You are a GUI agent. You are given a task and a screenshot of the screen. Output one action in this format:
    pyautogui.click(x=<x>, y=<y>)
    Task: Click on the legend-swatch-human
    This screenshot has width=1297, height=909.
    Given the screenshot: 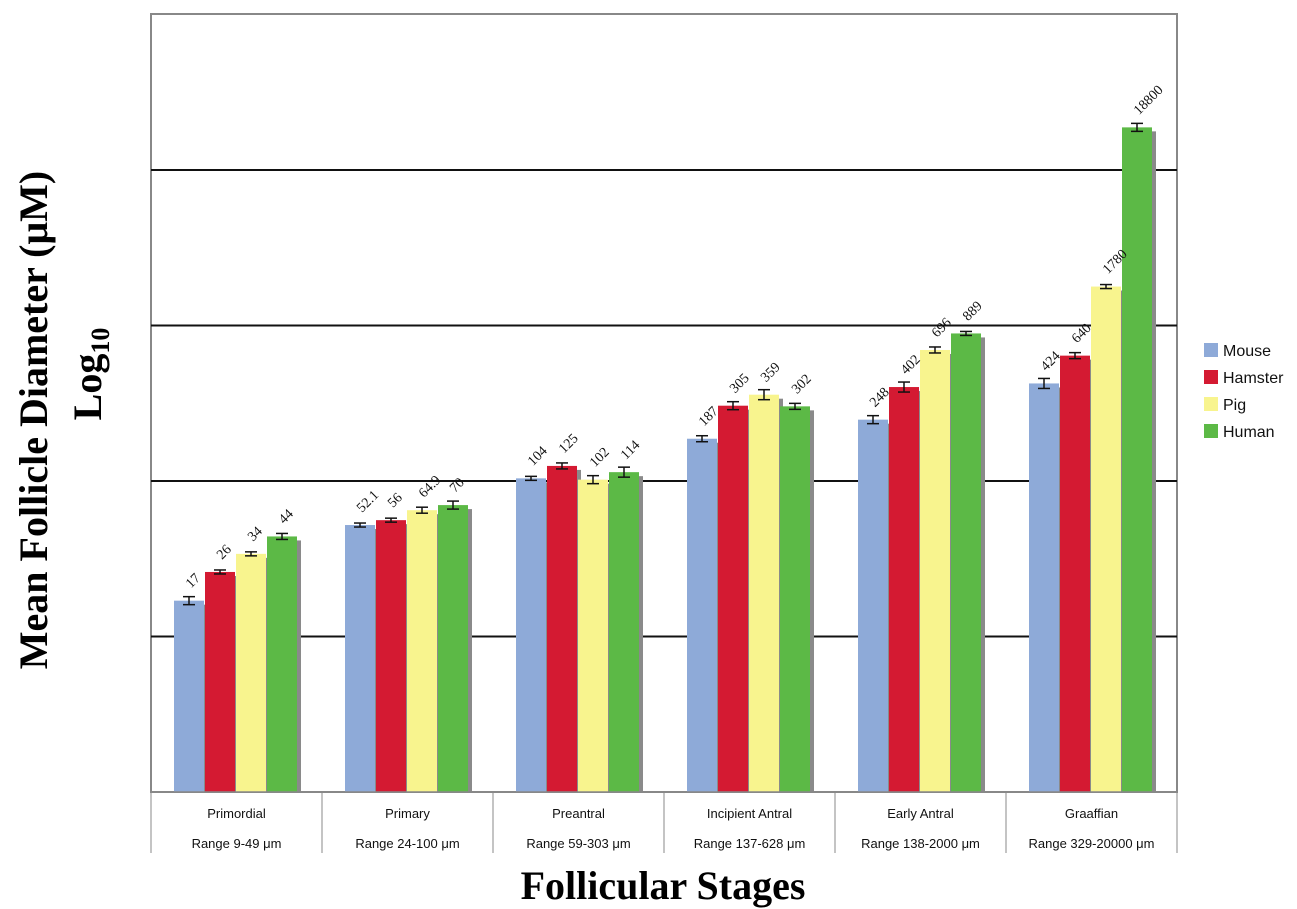 What is the action you would take?
    pyautogui.click(x=1211, y=431)
    